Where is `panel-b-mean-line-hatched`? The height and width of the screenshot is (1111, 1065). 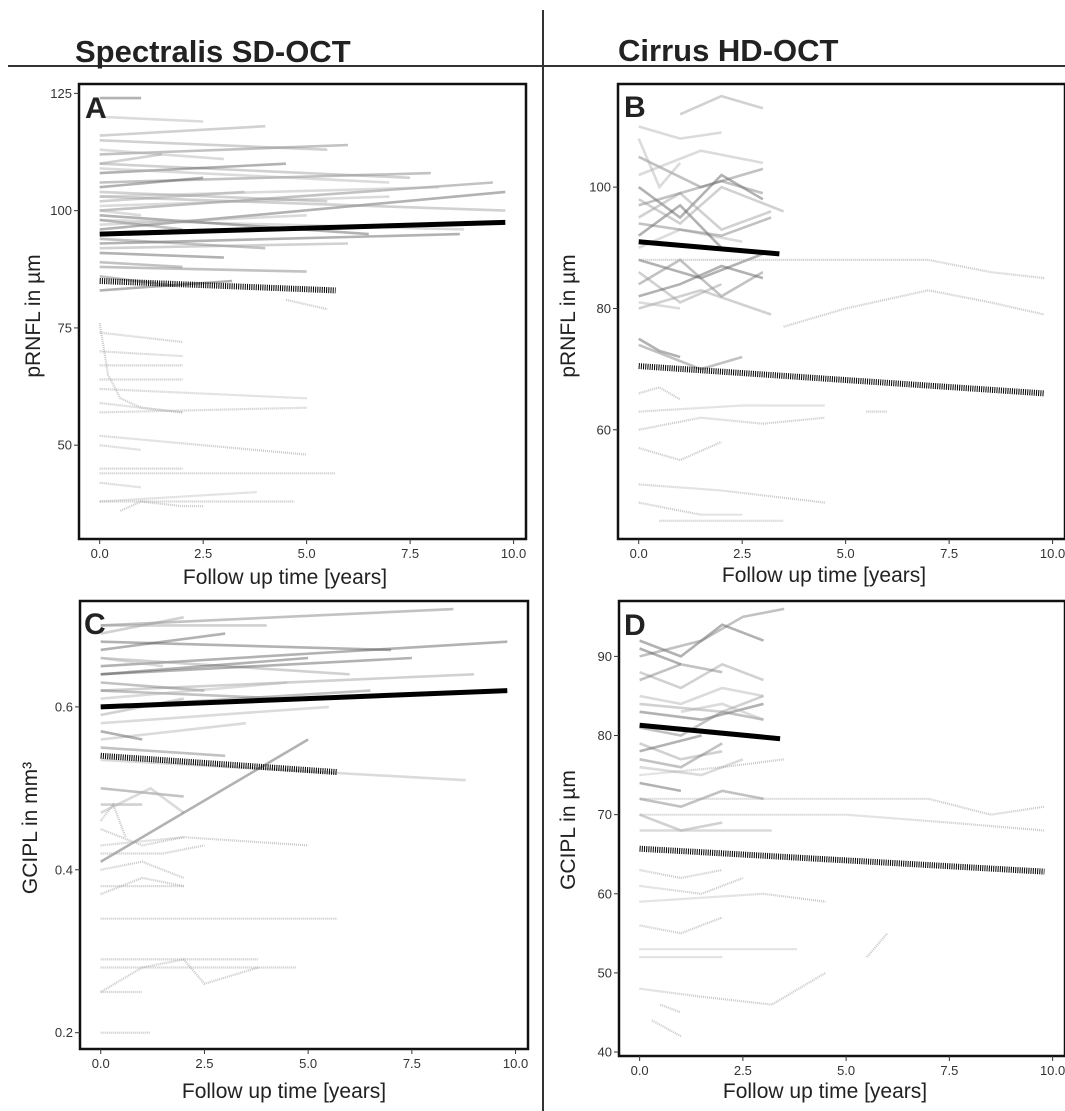
panel-b-mean-line-hatched is located at coordinates (842, 379).